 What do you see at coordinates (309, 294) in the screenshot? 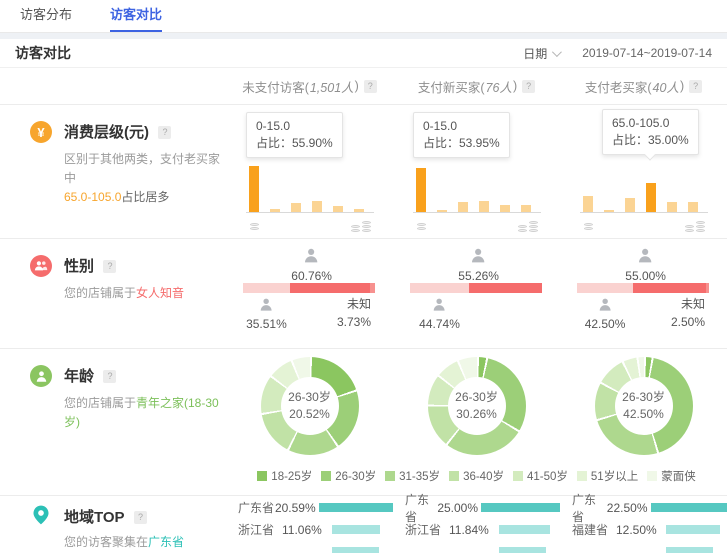
I see `gender-chart-cell: 60.76% 35.51% 未知 3.73%` at bounding box center [309, 294].